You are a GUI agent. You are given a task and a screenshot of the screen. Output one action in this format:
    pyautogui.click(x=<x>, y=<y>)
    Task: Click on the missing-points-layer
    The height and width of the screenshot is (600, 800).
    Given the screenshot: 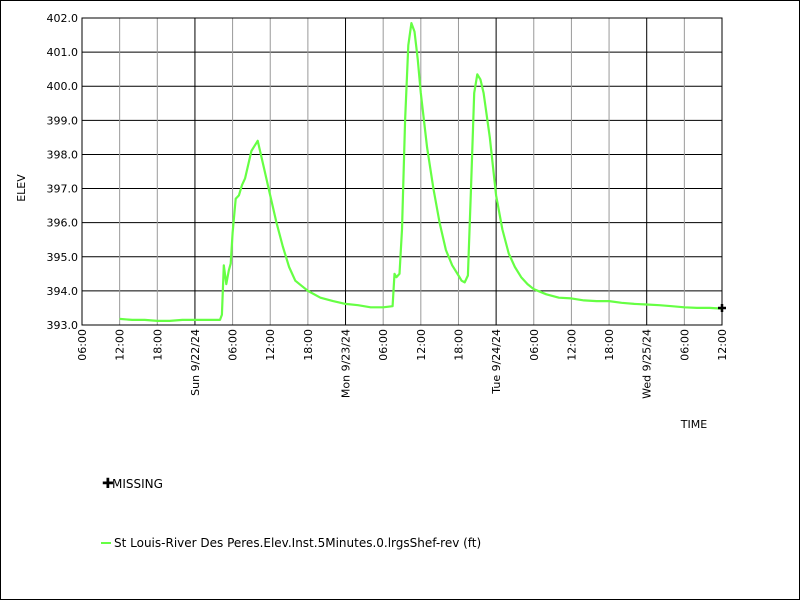 What is the action you would take?
    pyautogui.click(x=722, y=307)
    